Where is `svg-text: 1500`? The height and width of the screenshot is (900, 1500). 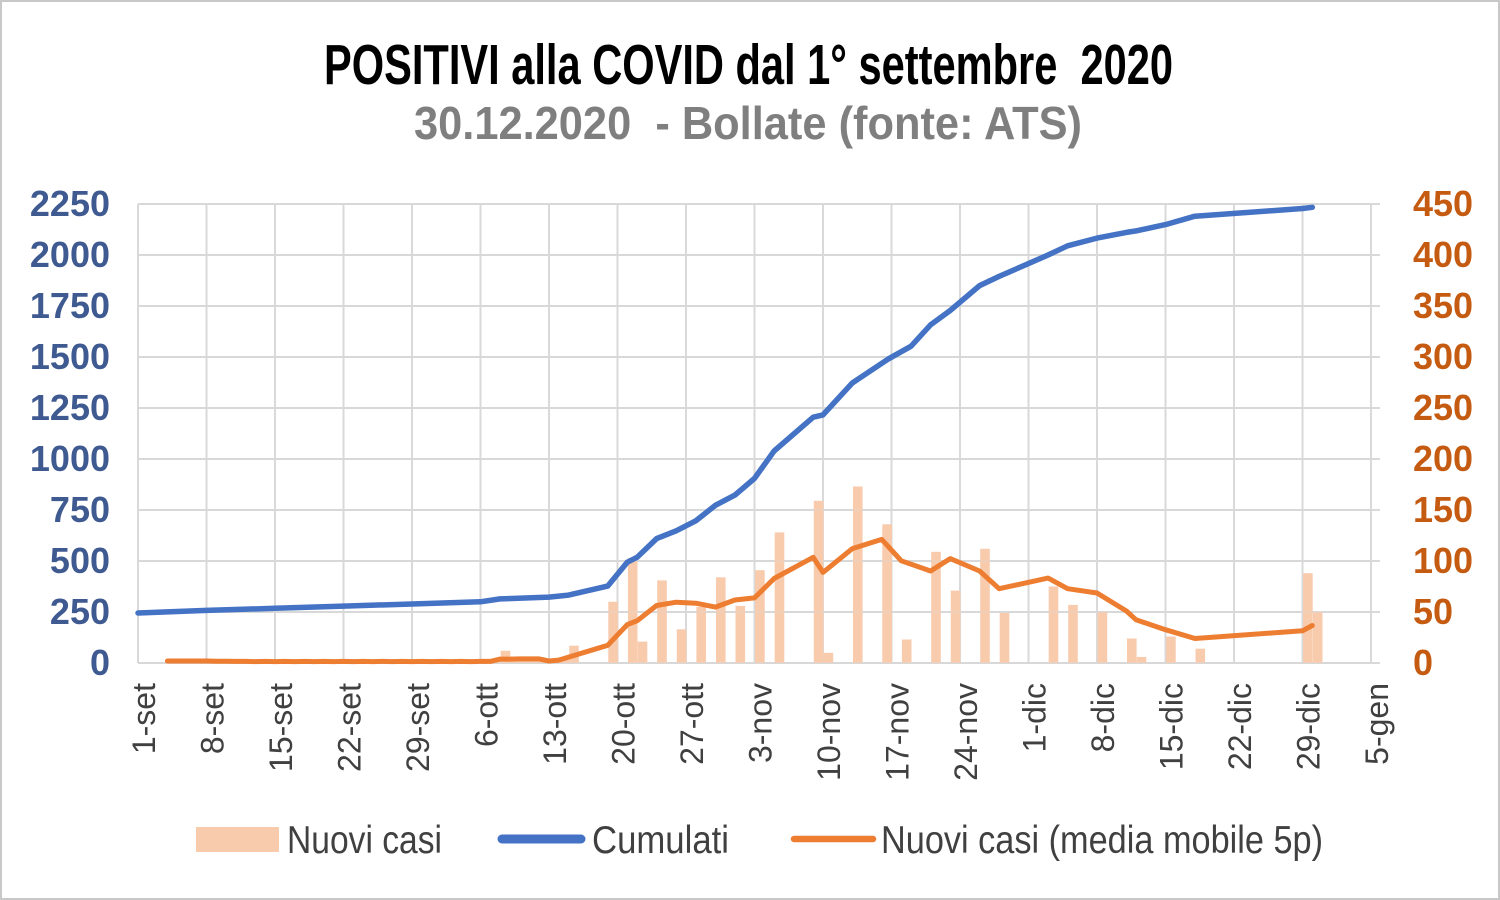 svg-text: 1500 is located at coordinates (70, 356).